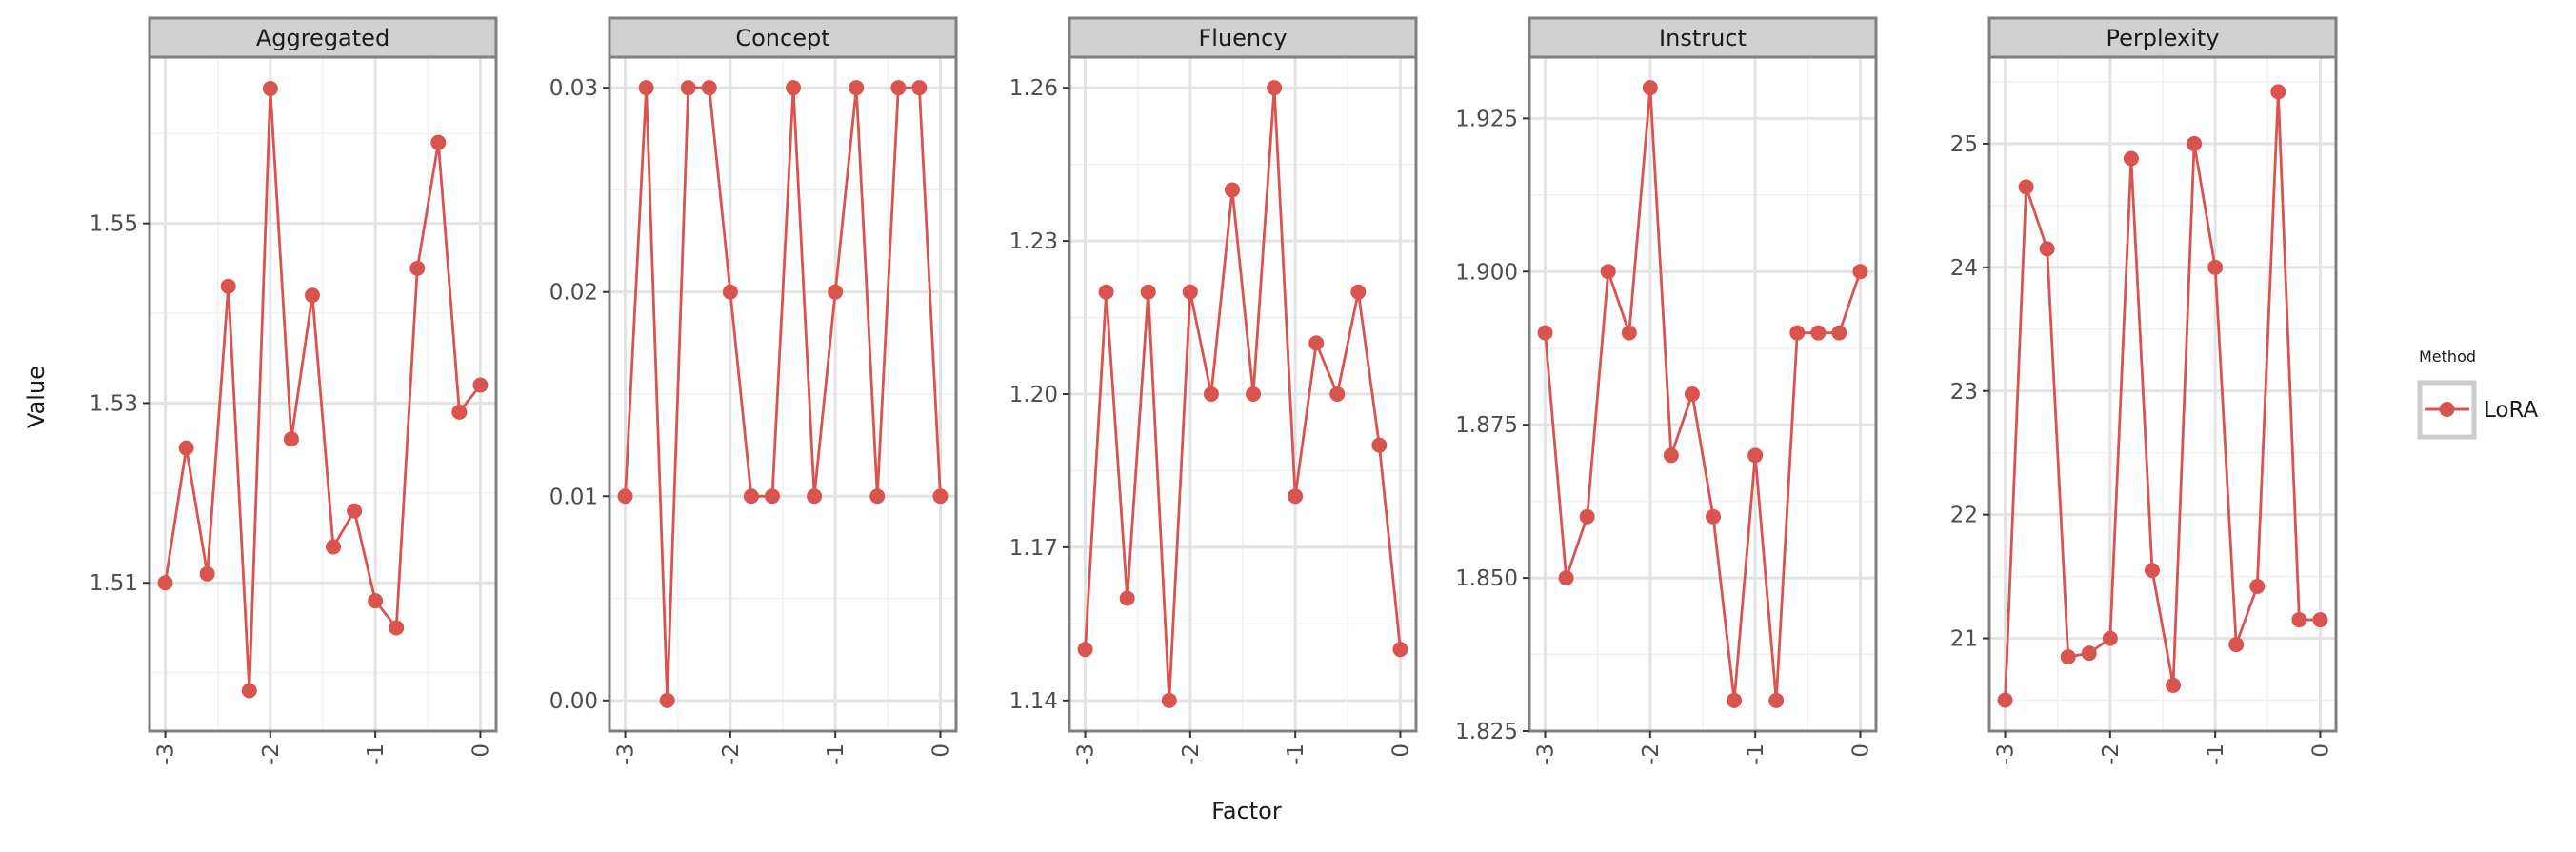  What do you see at coordinates (322, 38) in the screenshot?
I see `facet-strip-label: Aggregated` at bounding box center [322, 38].